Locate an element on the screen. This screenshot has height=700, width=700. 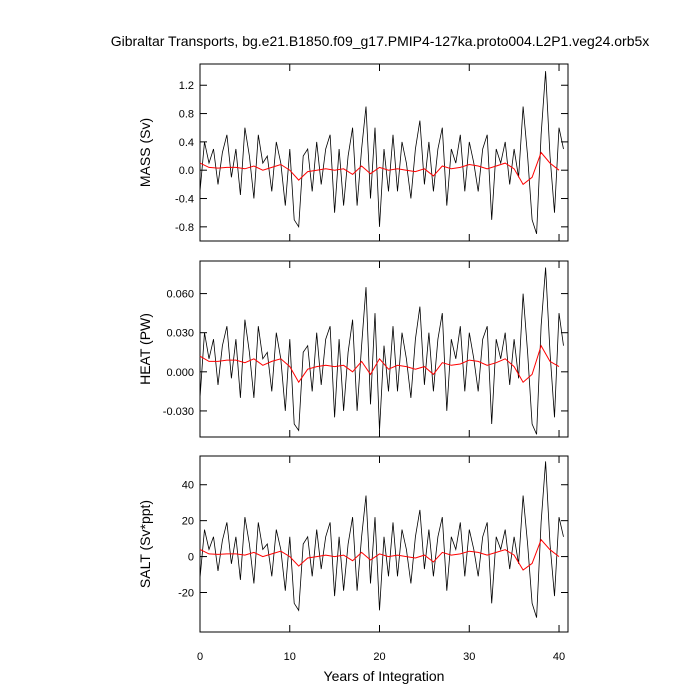
x-tick-label: 10 is located at coordinates (290, 657).